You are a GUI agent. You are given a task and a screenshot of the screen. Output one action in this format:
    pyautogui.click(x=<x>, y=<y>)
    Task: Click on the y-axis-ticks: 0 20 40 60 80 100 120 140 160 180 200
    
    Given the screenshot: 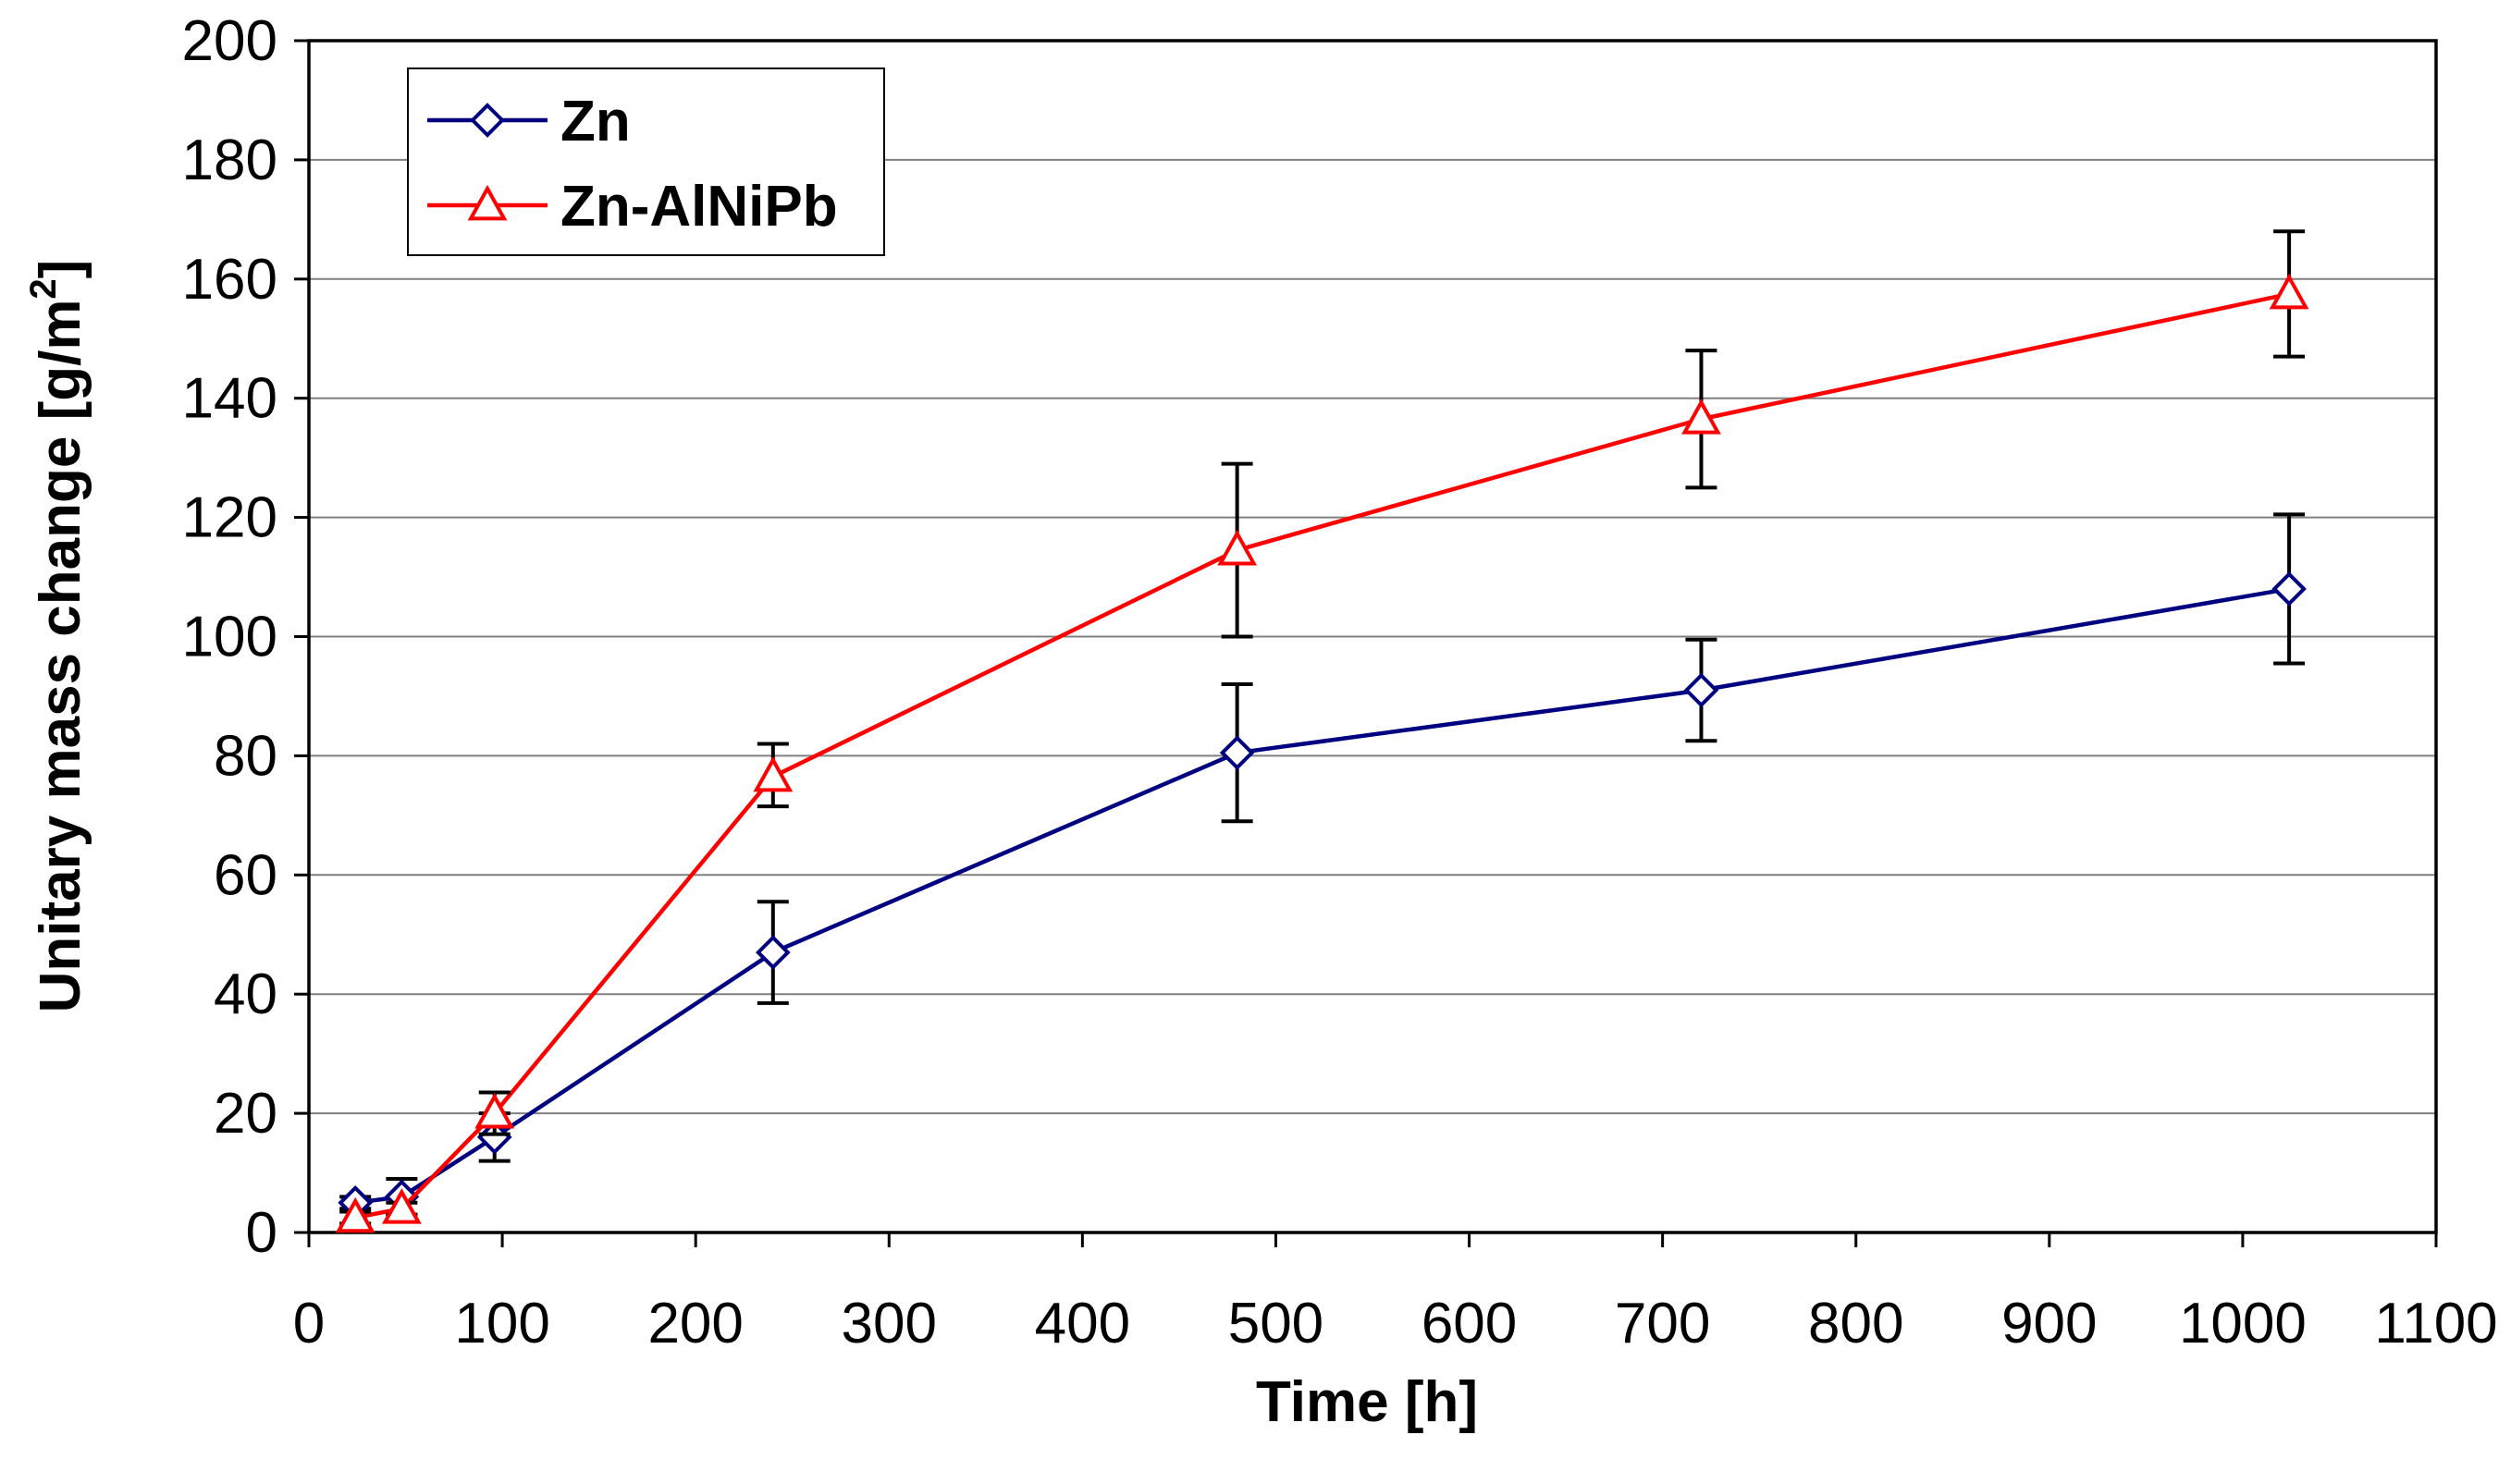 What is the action you would take?
    pyautogui.click(x=245, y=637)
    